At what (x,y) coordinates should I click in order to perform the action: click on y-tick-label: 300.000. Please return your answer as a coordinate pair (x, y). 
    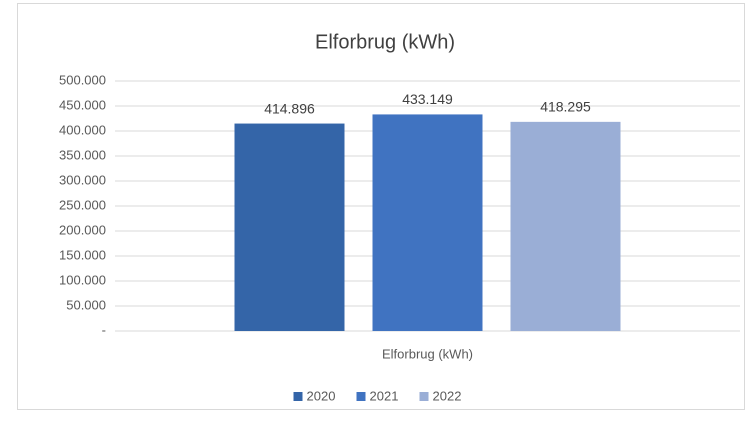
    Looking at the image, I should click on (82, 179).